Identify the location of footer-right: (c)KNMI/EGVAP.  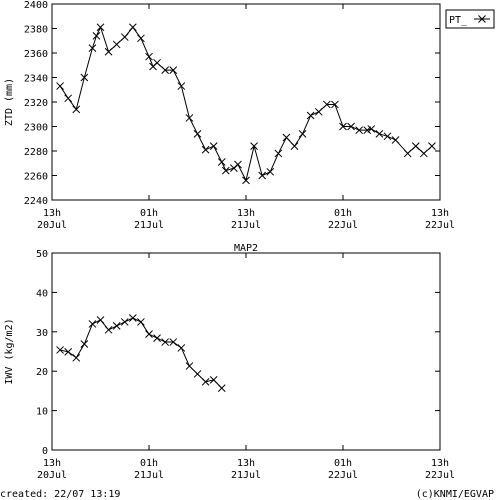
(455, 494).